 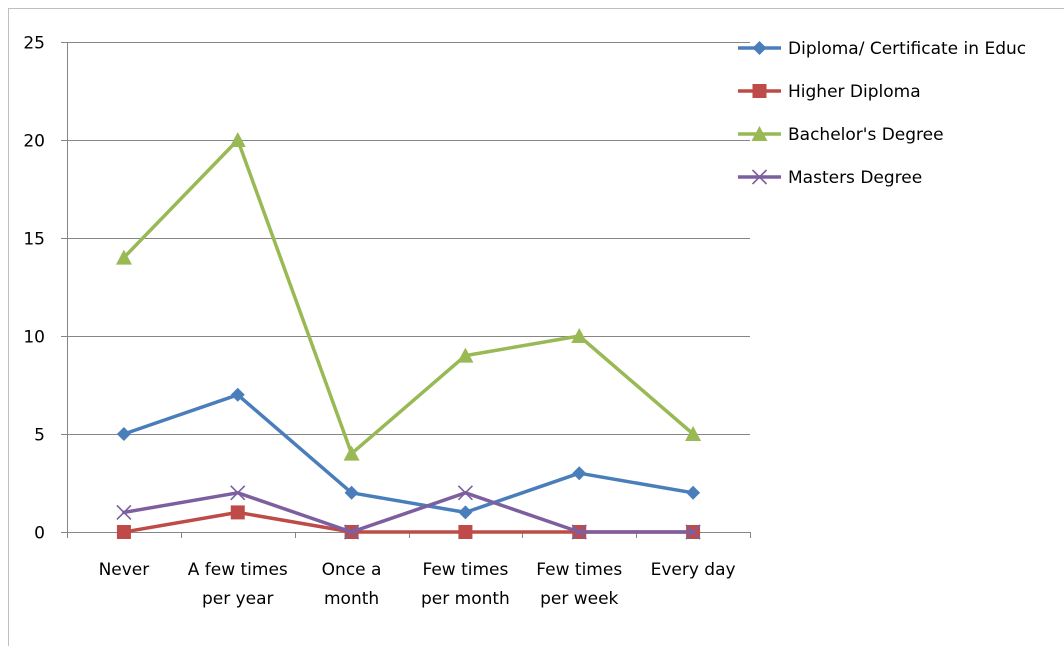 What do you see at coordinates (34, 240) in the screenshot?
I see `y-tick-label: 15` at bounding box center [34, 240].